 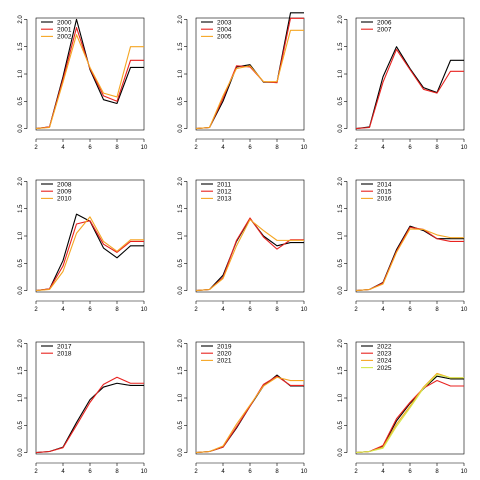 I want to click on series-line-2017, so click(x=89, y=418).